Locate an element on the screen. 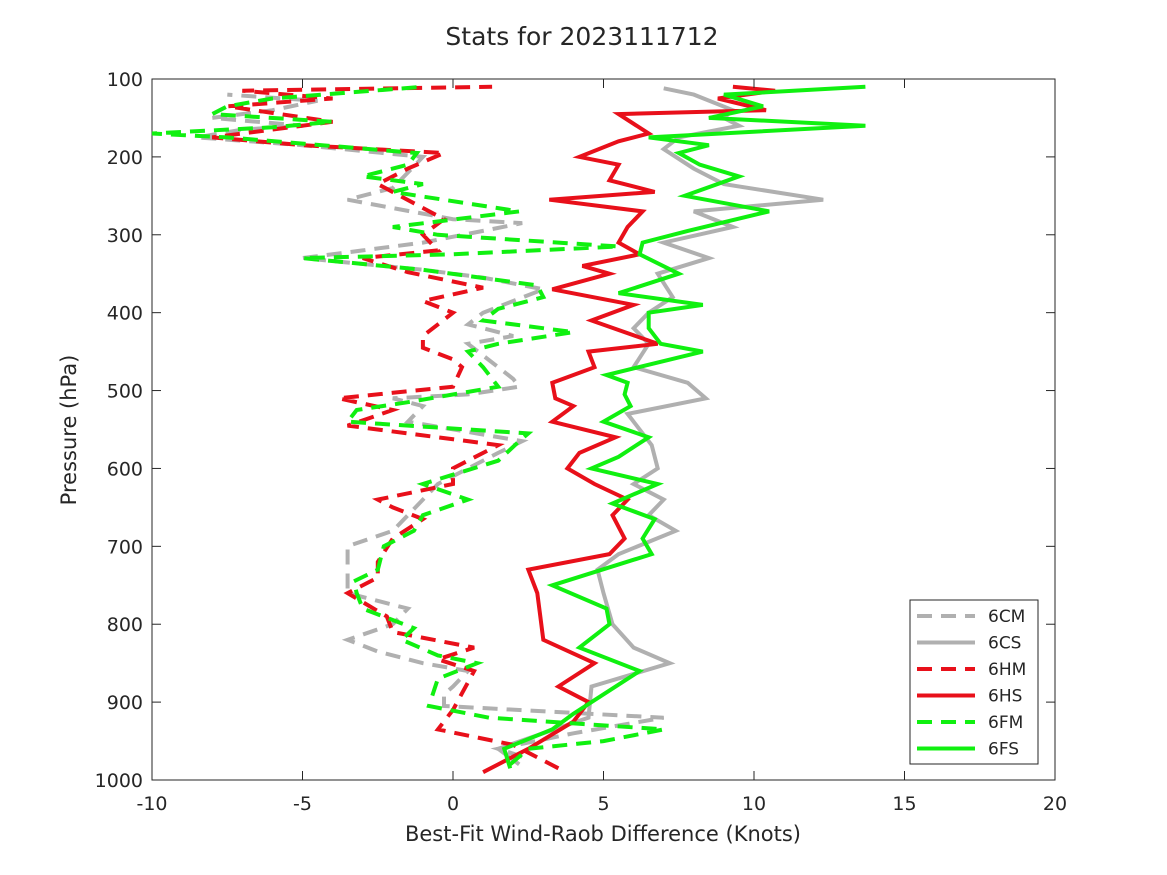 The width and height of the screenshot is (1167, 875). legend-label-6cm: 6CM is located at coordinates (1006, 617).